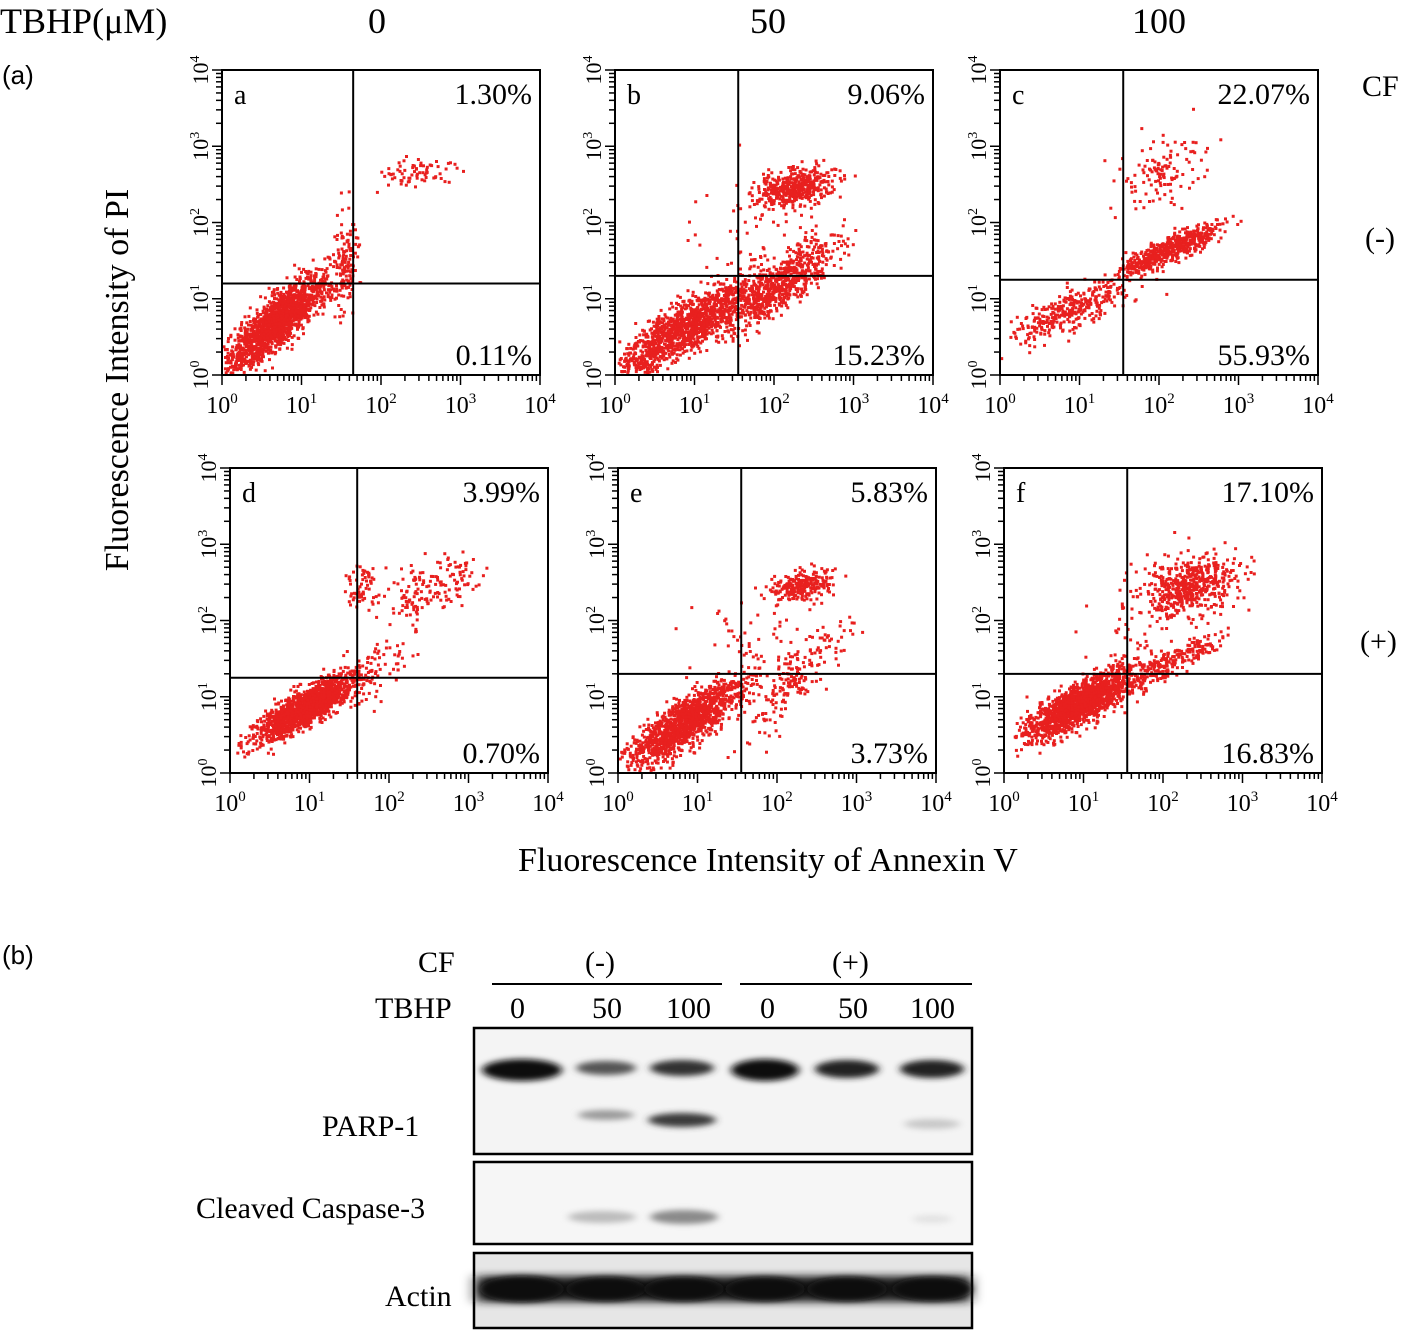  What do you see at coordinates (607, 1008) in the screenshot?
I see `lane-label: 50` at bounding box center [607, 1008].